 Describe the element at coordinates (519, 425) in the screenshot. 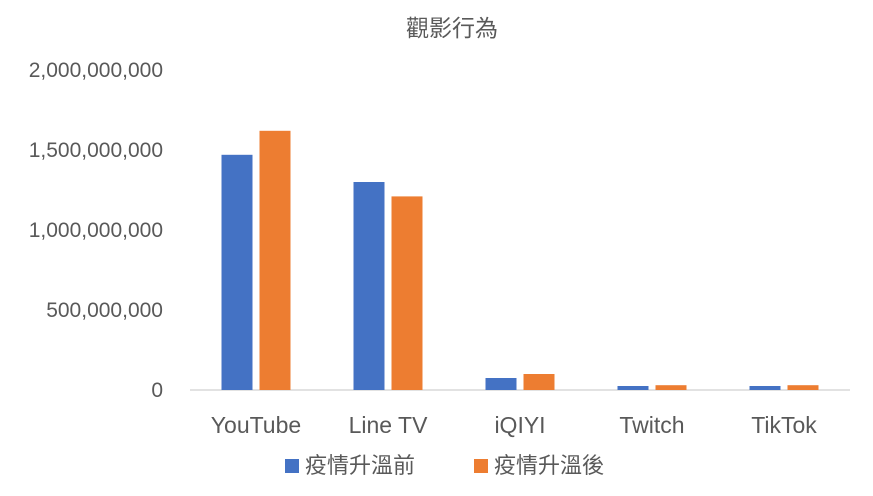

I see `x-category-label: iQIYI` at that location.